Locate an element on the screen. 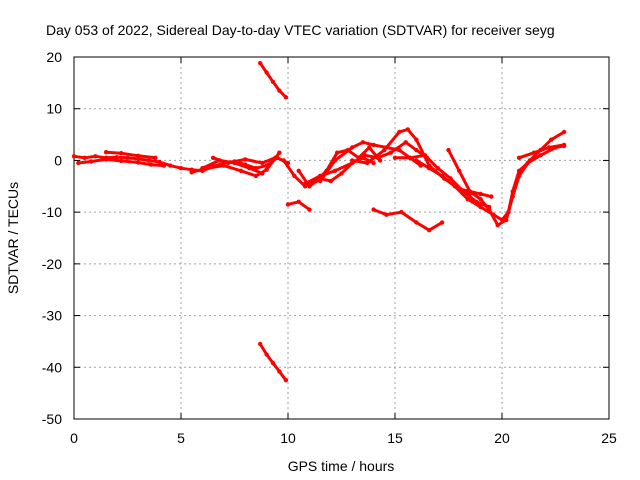  series-arc18 is located at coordinates (475, 192).